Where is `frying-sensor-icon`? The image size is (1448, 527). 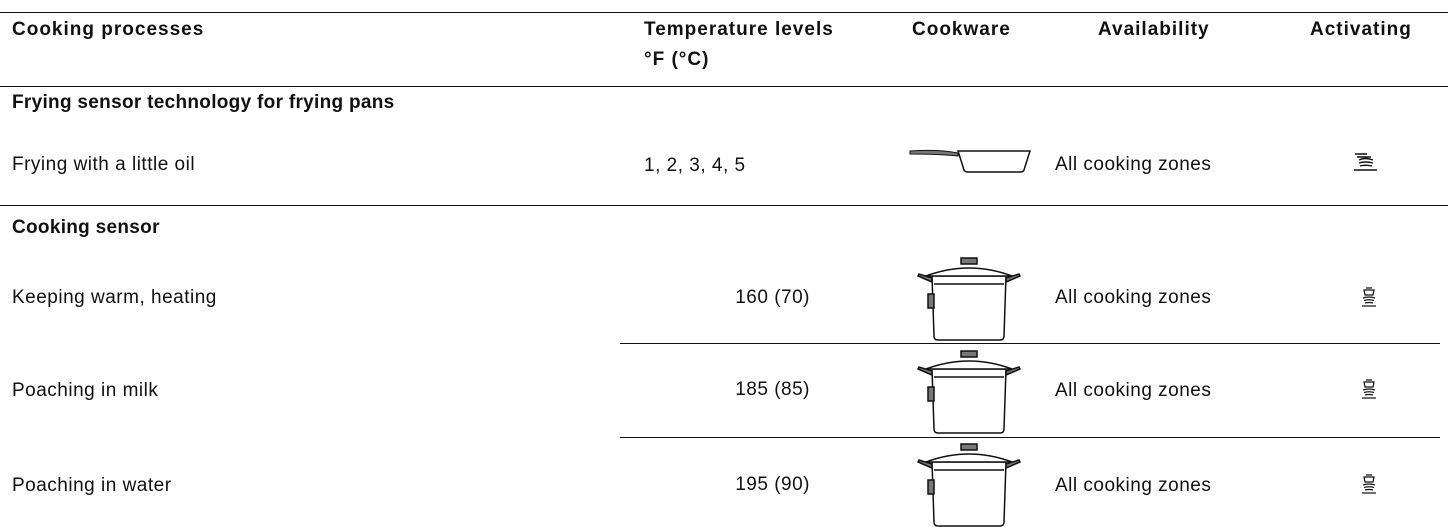
frying-sensor-icon is located at coordinates (1365, 162).